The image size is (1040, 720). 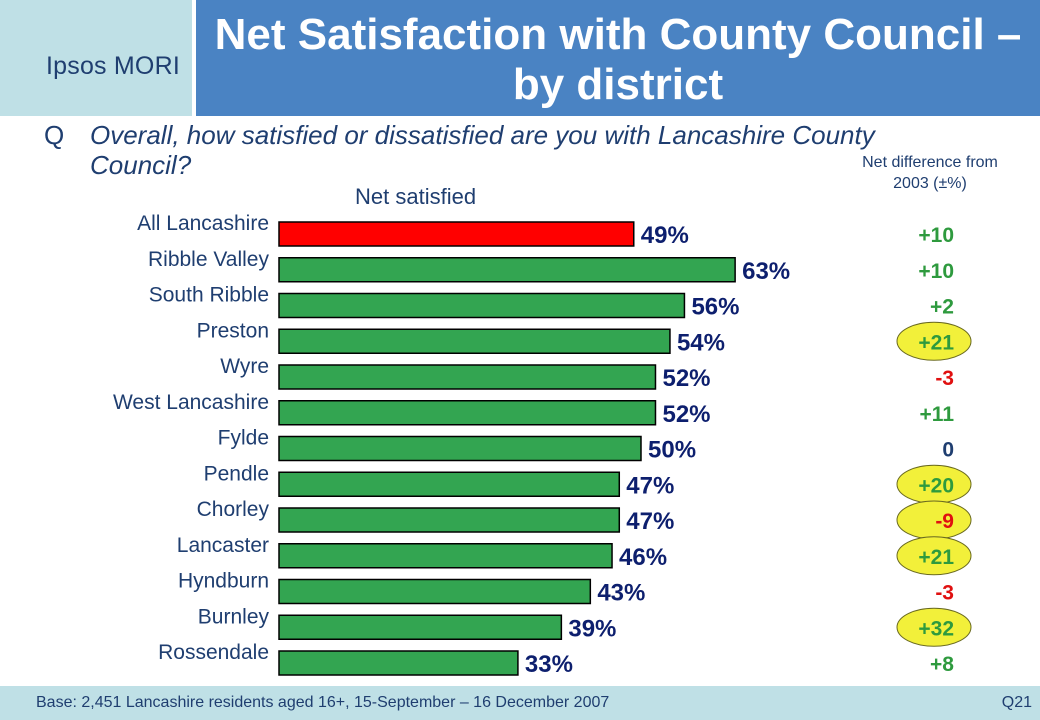 I want to click on category-label: Burnley, so click(x=234, y=616).